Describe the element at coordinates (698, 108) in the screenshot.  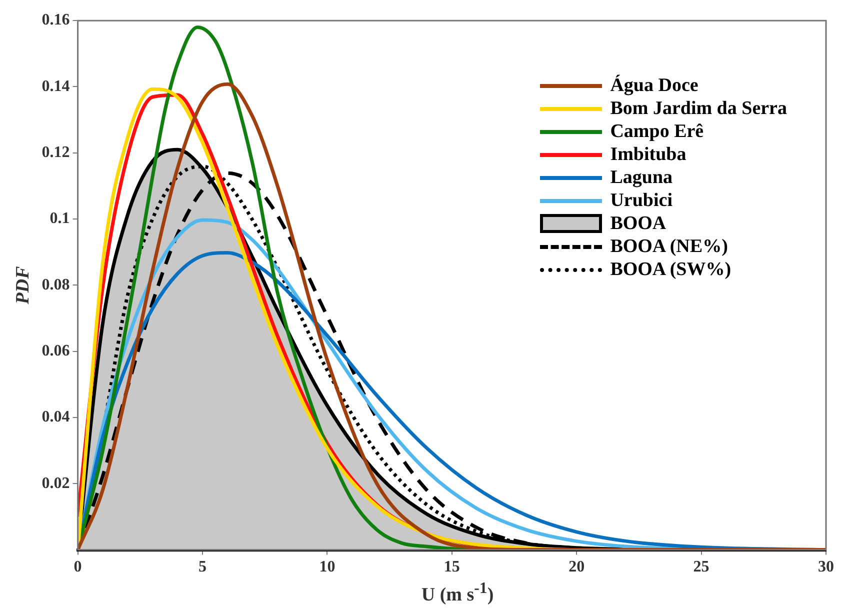
I see `legend-label: Bom Jardim da Serra` at that location.